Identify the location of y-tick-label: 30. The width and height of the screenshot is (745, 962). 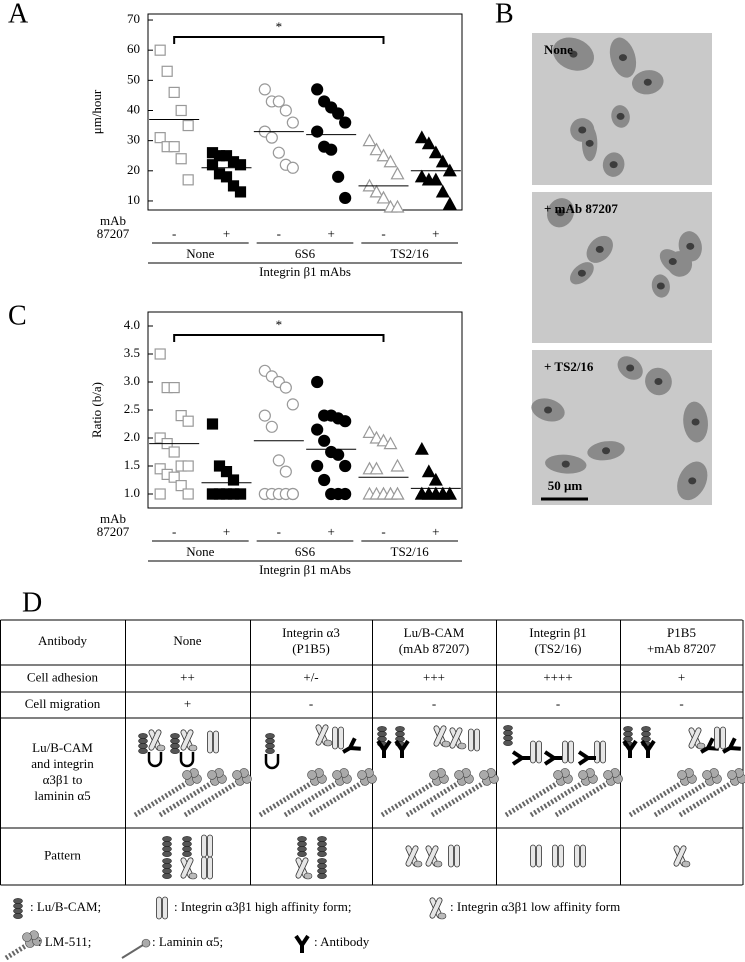
(133, 139).